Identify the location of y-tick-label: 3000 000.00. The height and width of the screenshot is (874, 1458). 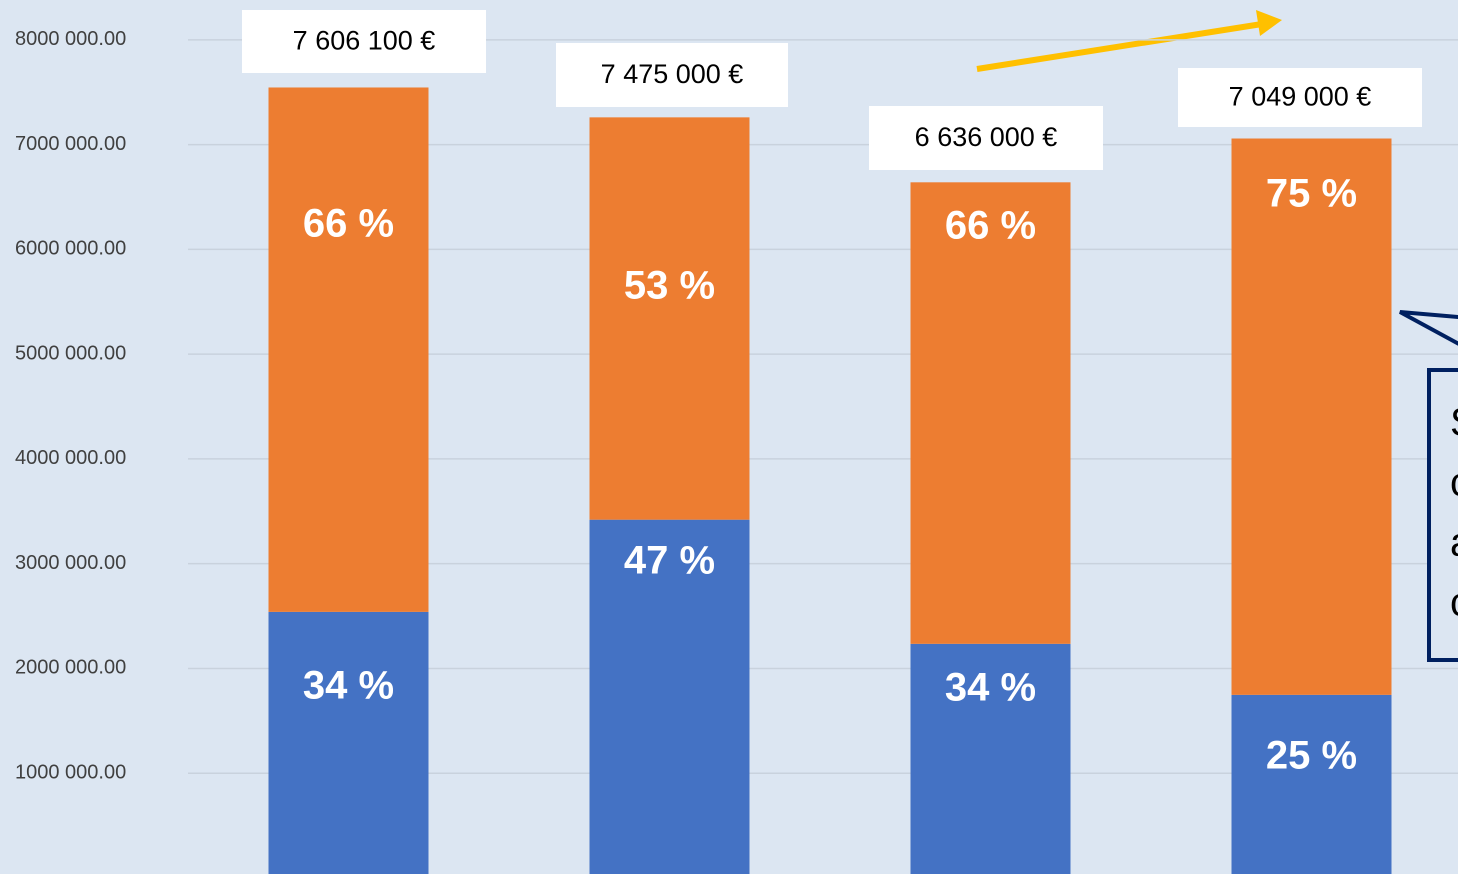
(70, 563).